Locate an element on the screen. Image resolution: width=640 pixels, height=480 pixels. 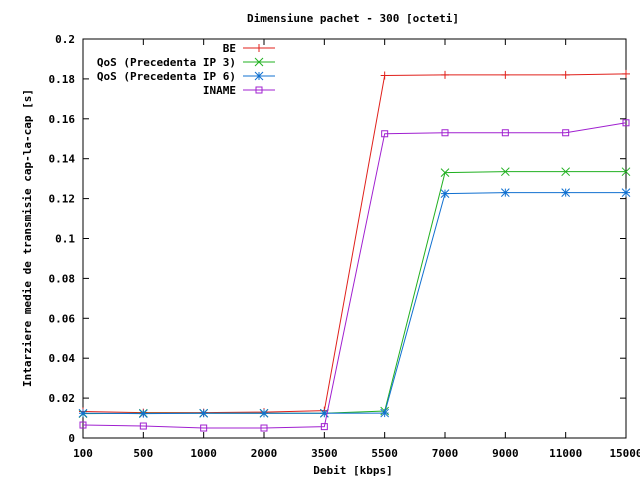
x-tick-label: 500 is located at coordinates (143, 453).